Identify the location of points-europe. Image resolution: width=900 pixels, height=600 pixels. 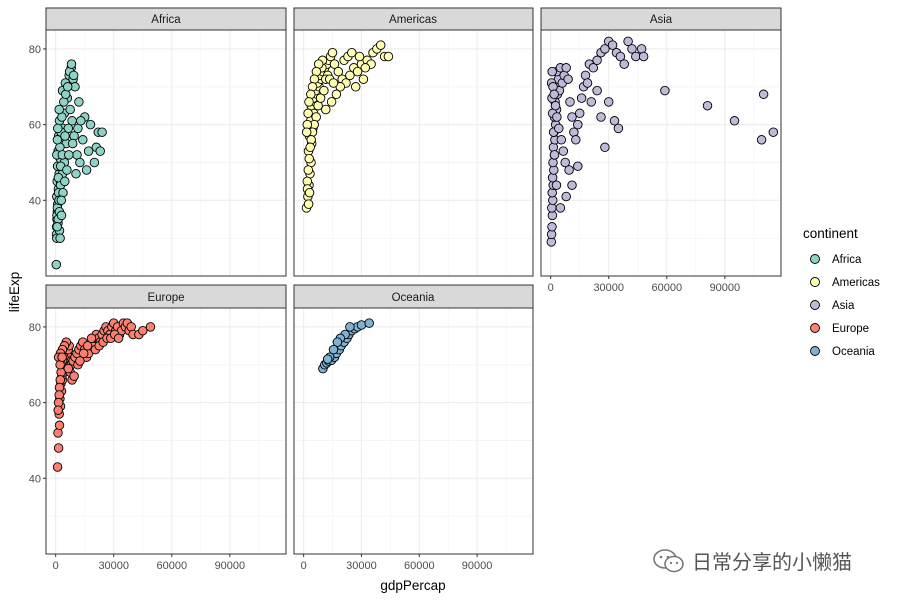
(104, 395).